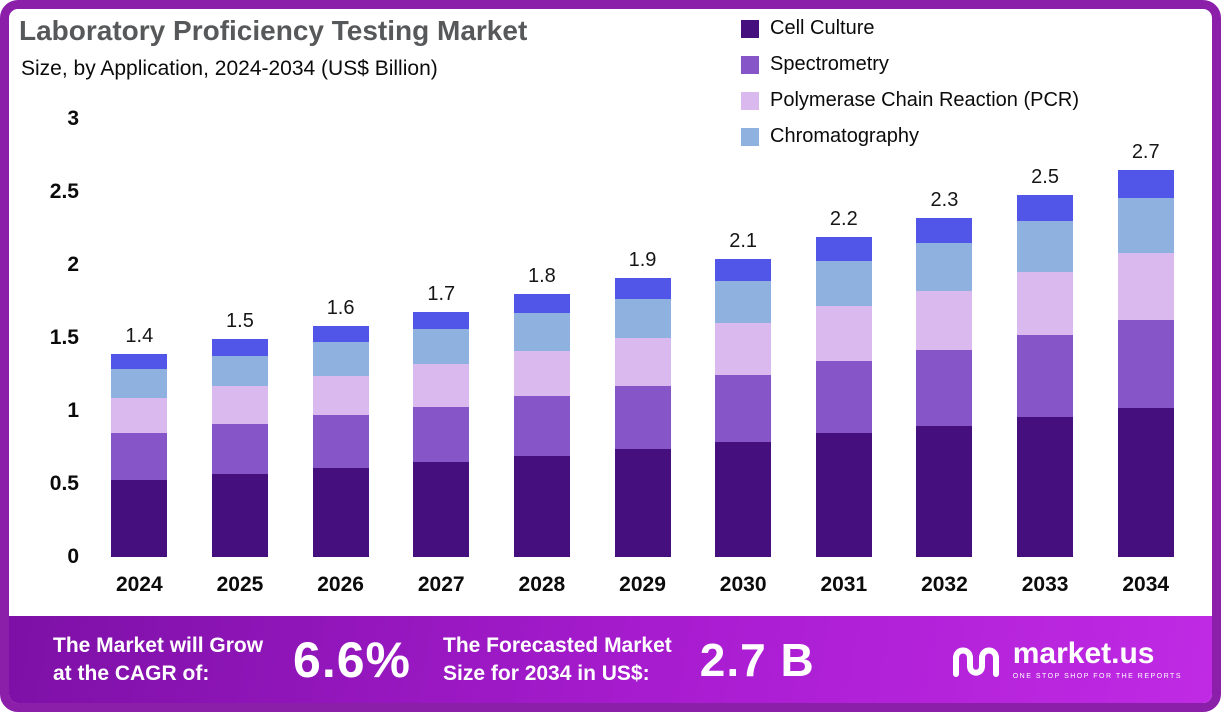 This screenshot has width=1221, height=712. I want to click on x-axis-label: 2025, so click(240, 584).